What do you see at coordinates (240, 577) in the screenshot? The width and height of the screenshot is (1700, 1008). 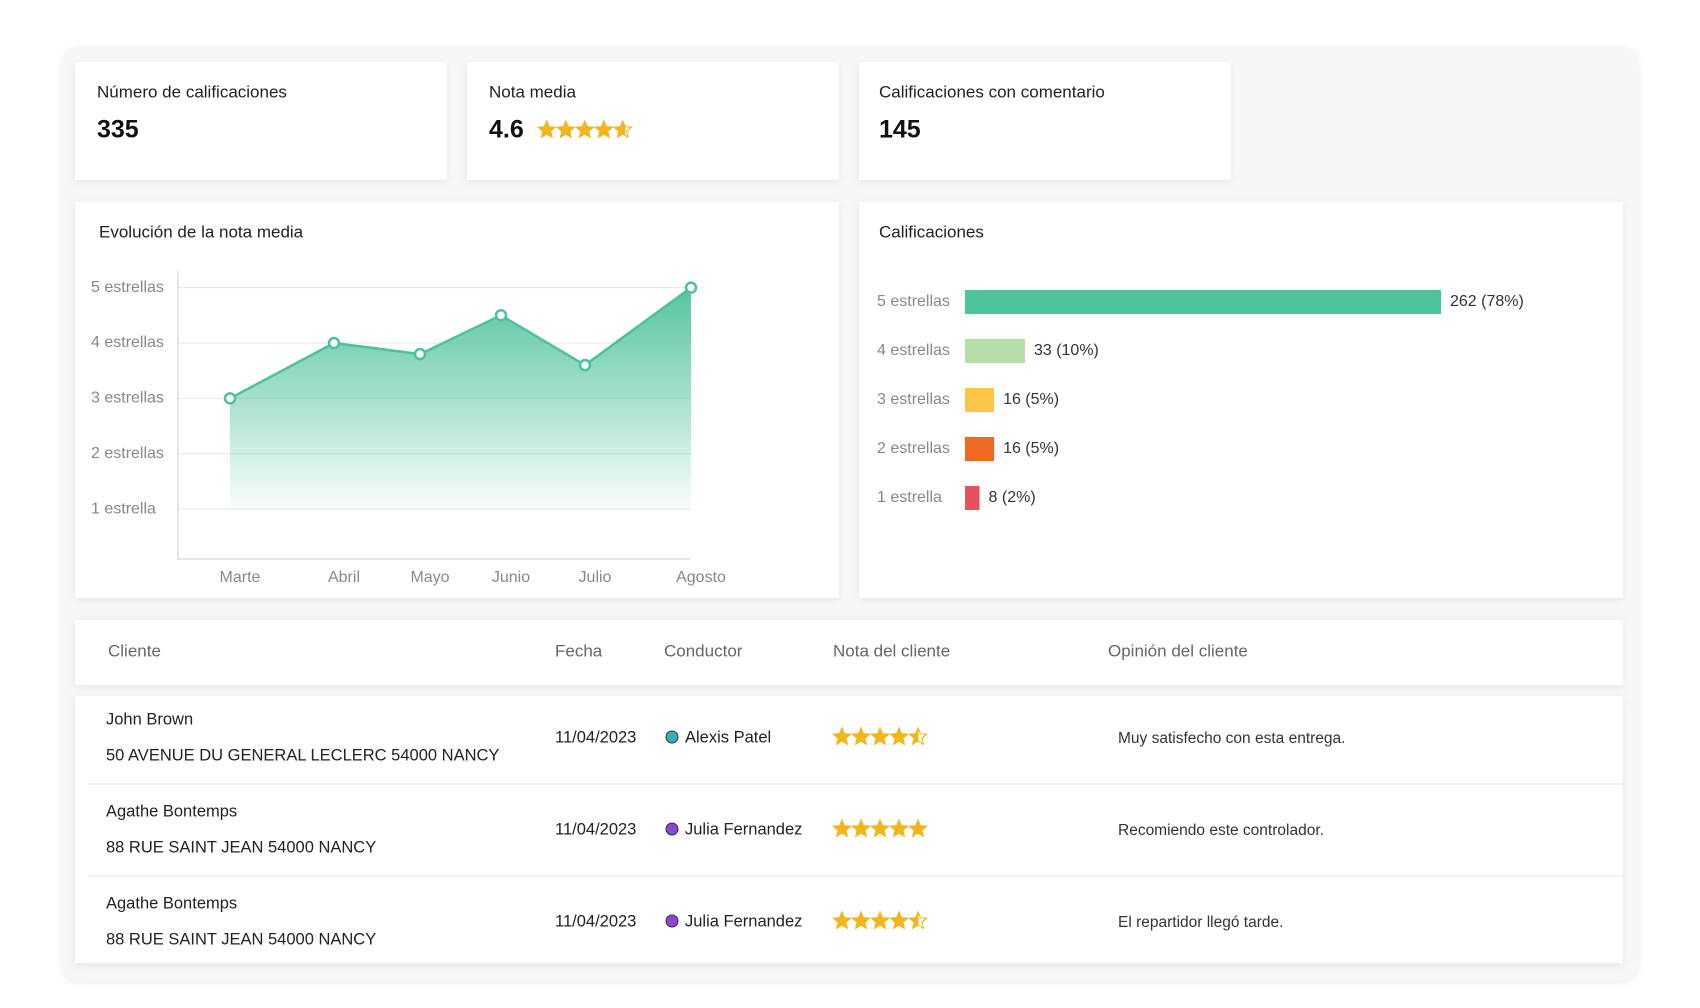 I see `x-tick-label: Marte` at bounding box center [240, 577].